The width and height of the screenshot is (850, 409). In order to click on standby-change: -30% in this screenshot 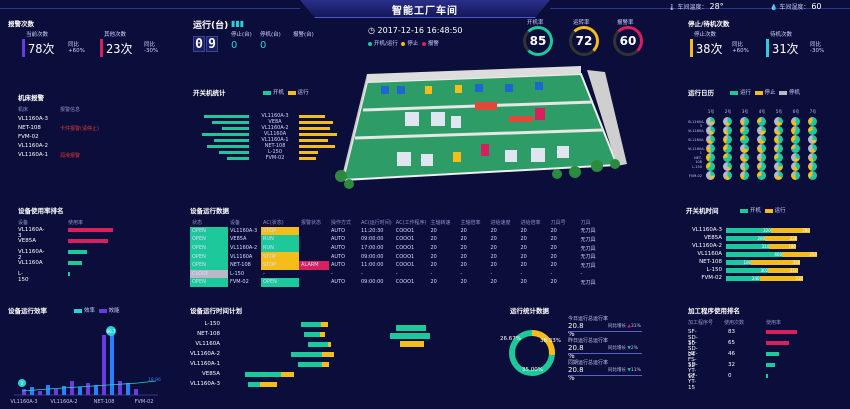, I will do `click(817, 51)`.